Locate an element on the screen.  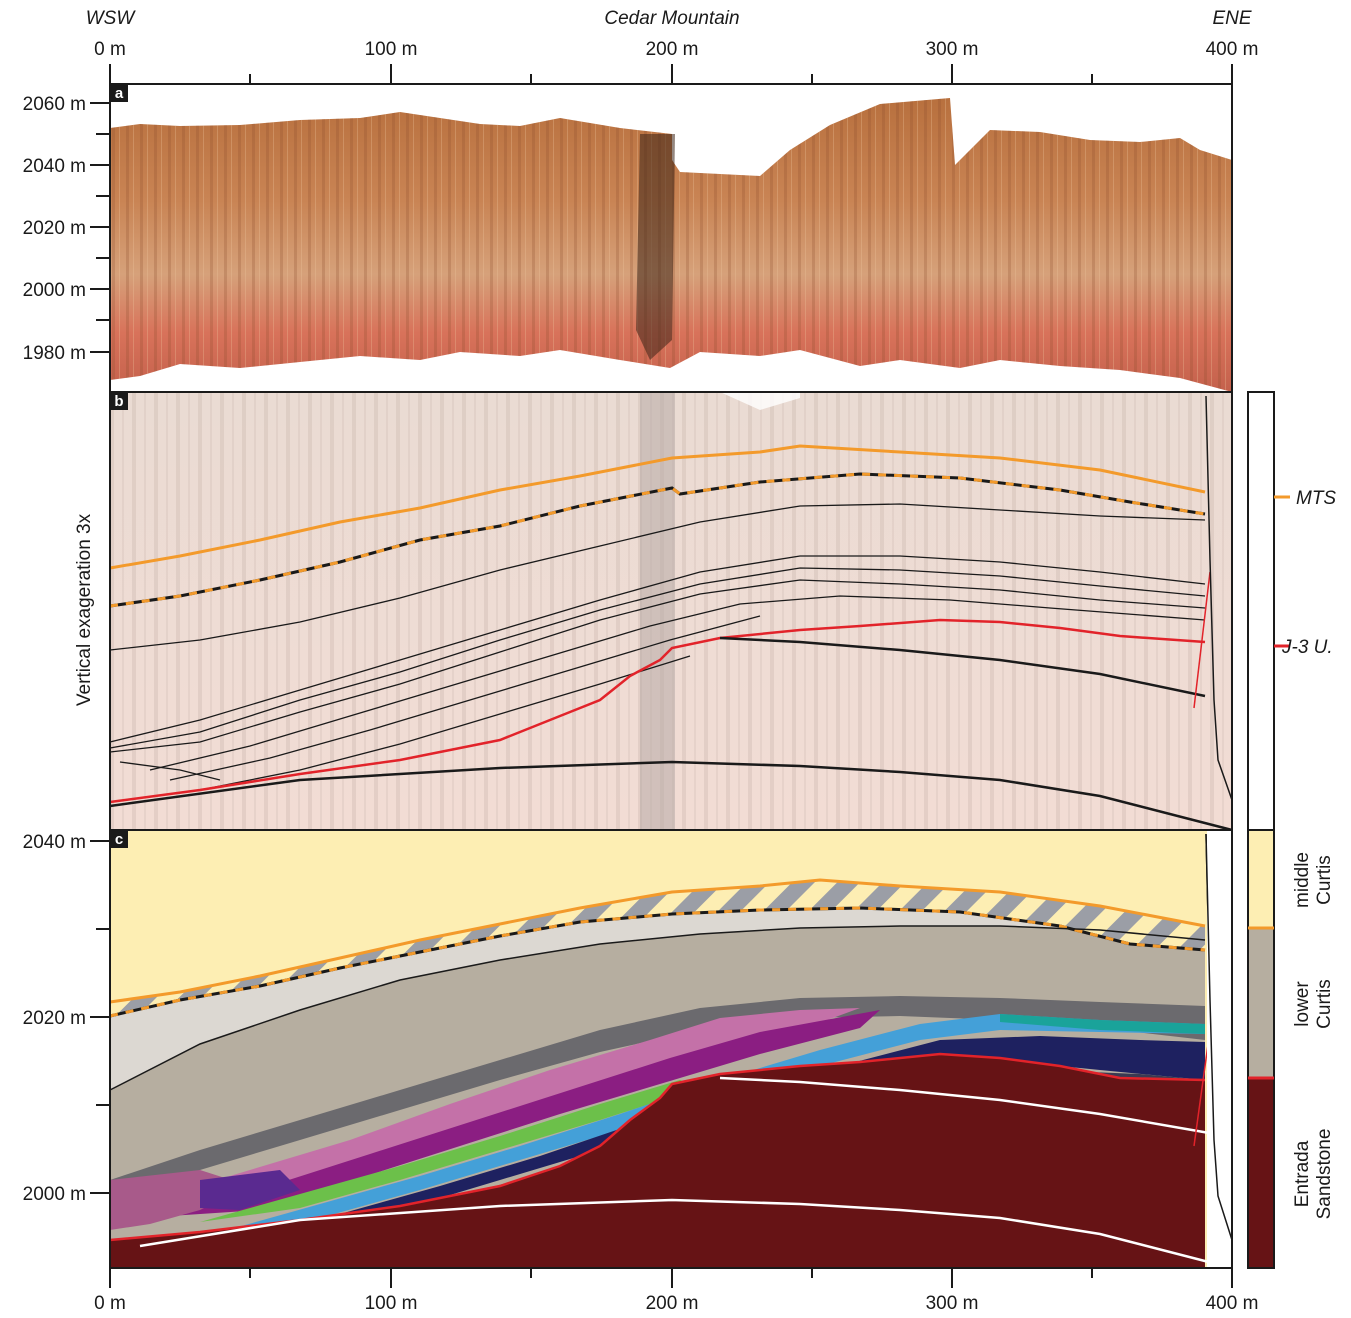
panel-a-label: a is located at coordinates (119, 93).